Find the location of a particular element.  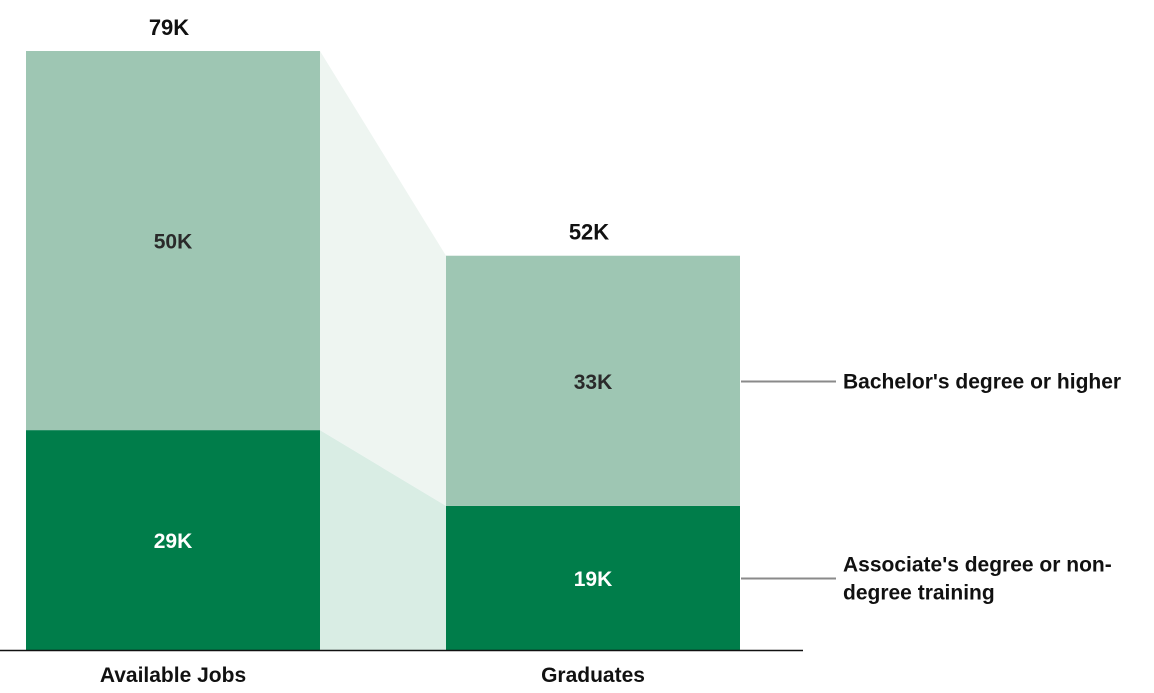

segment-label-1-series-0: 19K is located at coordinates (593, 579).